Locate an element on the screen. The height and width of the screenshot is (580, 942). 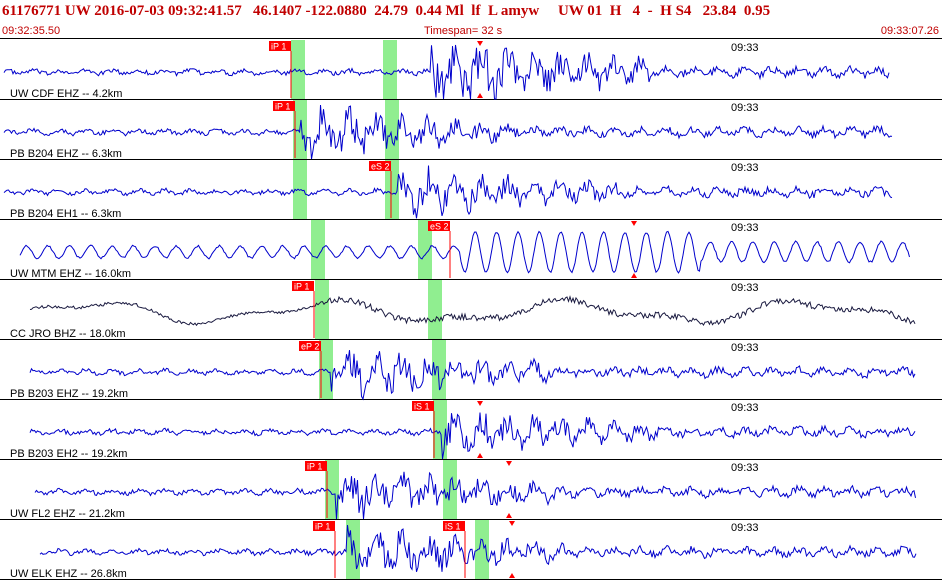
pick-flag-label: eP 2 is located at coordinates (310, 347).